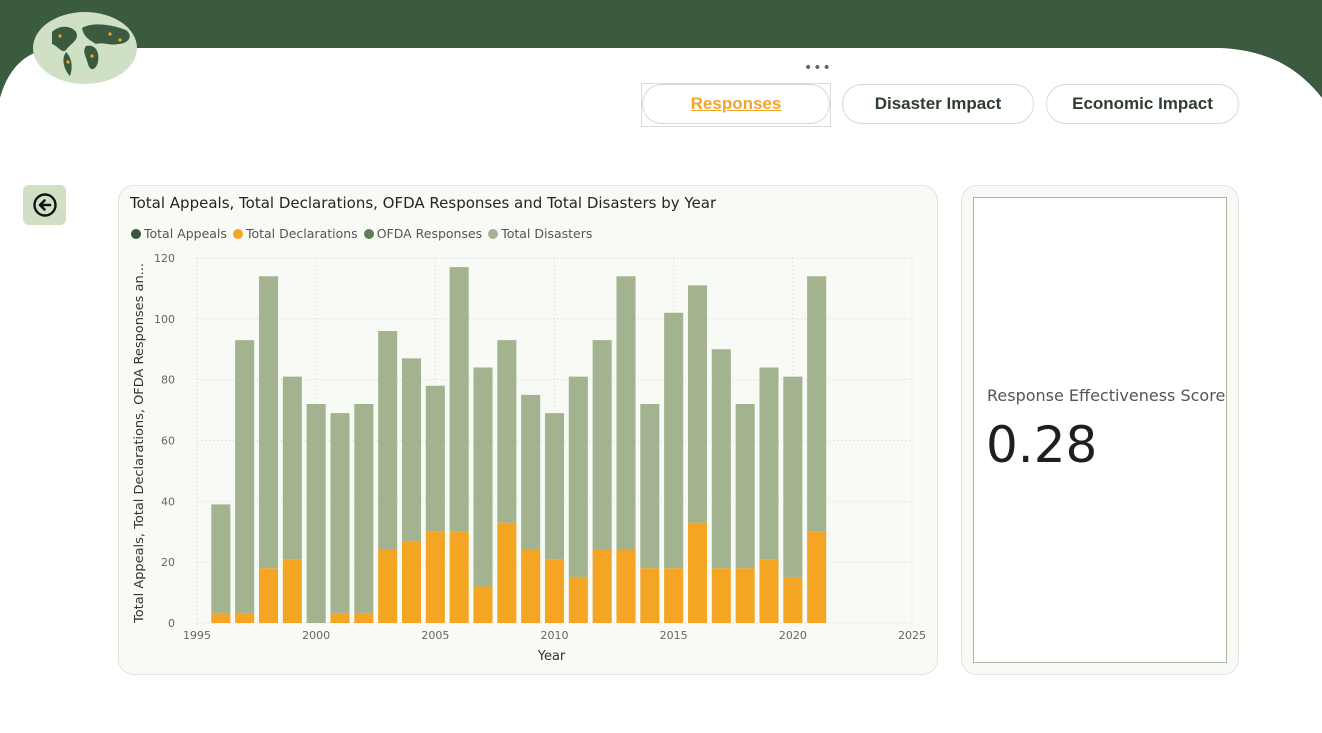 The height and width of the screenshot is (733, 1322). I want to click on bar-total-disasters-2003, so click(388, 440).